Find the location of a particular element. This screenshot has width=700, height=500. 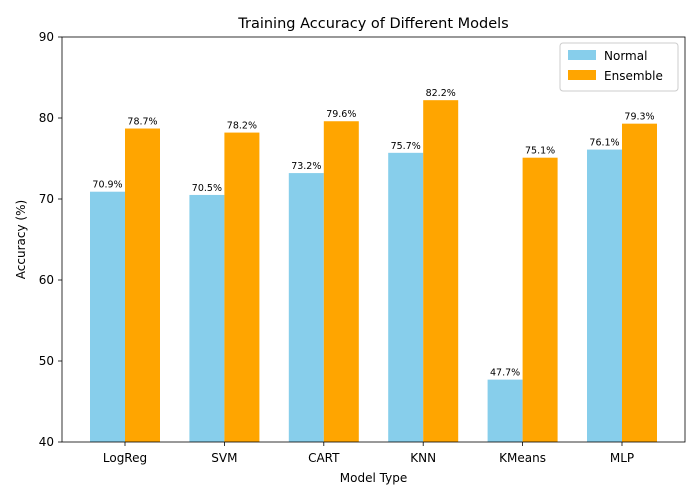

bar-normal-cart is located at coordinates (306, 307).